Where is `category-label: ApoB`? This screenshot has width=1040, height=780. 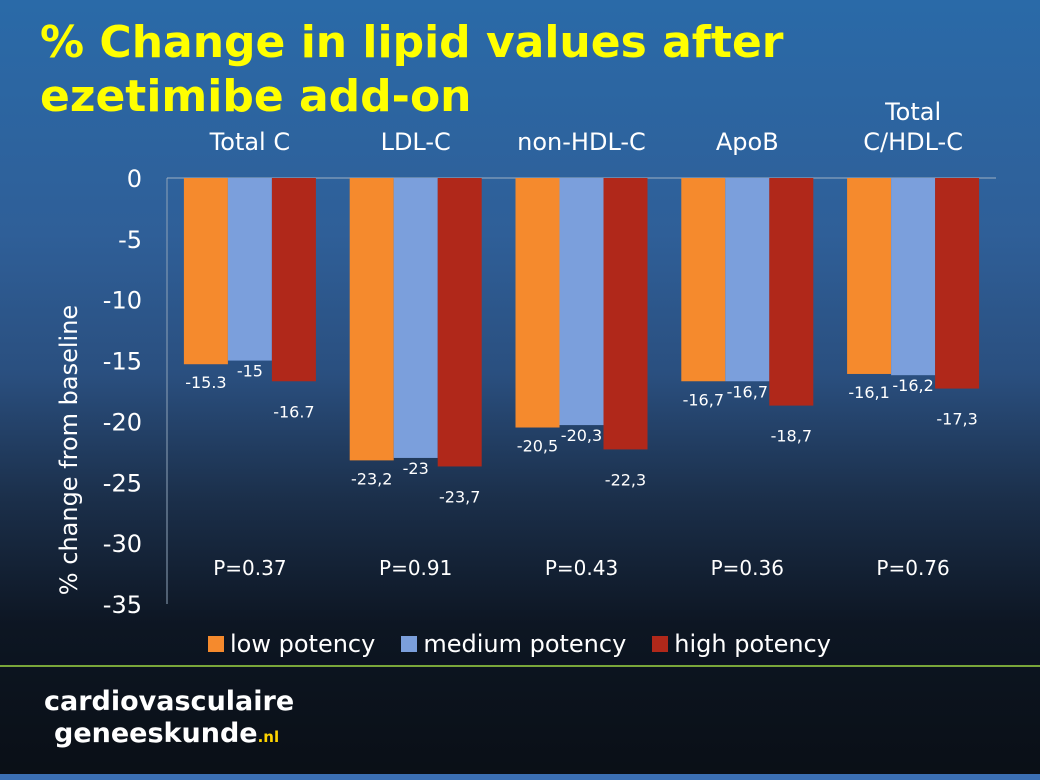
category-label: ApoB is located at coordinates (747, 142).